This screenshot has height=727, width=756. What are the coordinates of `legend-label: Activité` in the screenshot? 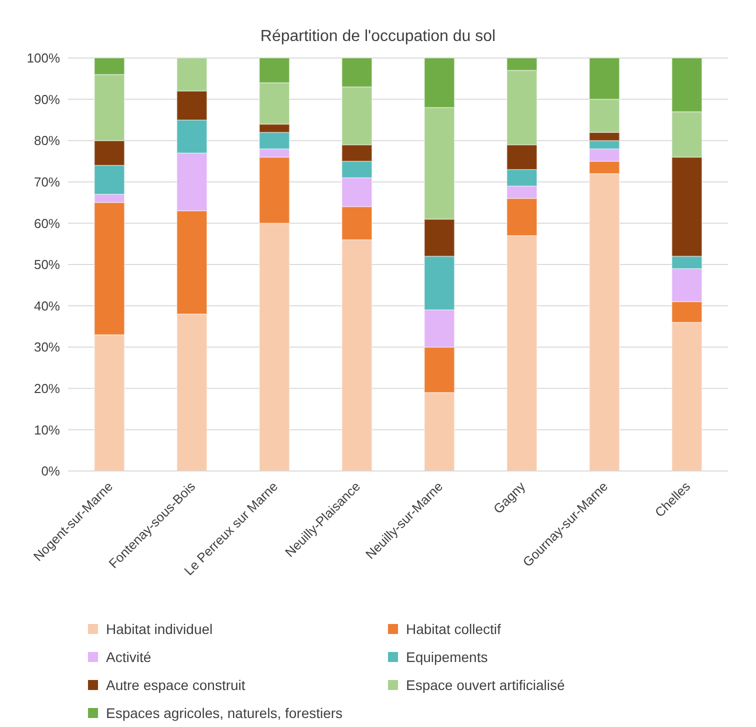 It's located at (128, 657).